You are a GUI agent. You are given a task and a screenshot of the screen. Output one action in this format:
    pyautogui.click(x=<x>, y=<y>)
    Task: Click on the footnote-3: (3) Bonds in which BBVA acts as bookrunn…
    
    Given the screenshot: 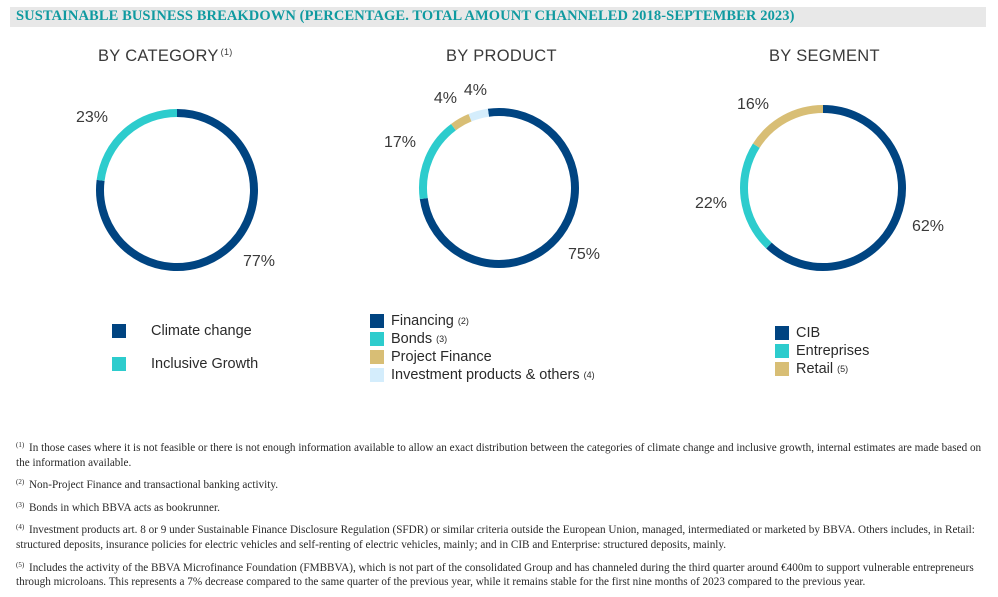 What is the action you would take?
    pyautogui.click(x=504, y=507)
    